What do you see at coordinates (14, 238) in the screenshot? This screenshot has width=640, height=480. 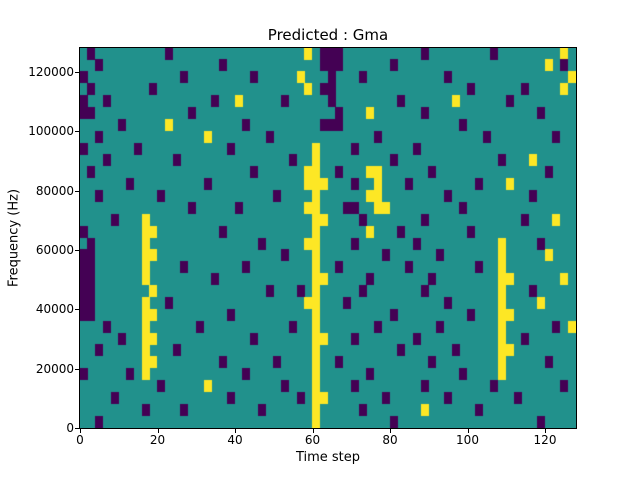 I see `y-axis-label: Frequency (Hz)` at bounding box center [14, 238].